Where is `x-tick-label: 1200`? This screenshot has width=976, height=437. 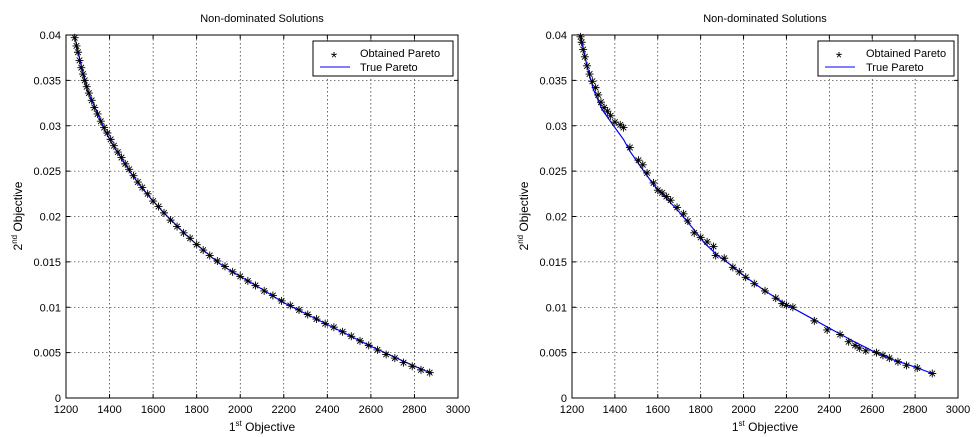
x-tick-label: 1200 is located at coordinates (66, 410).